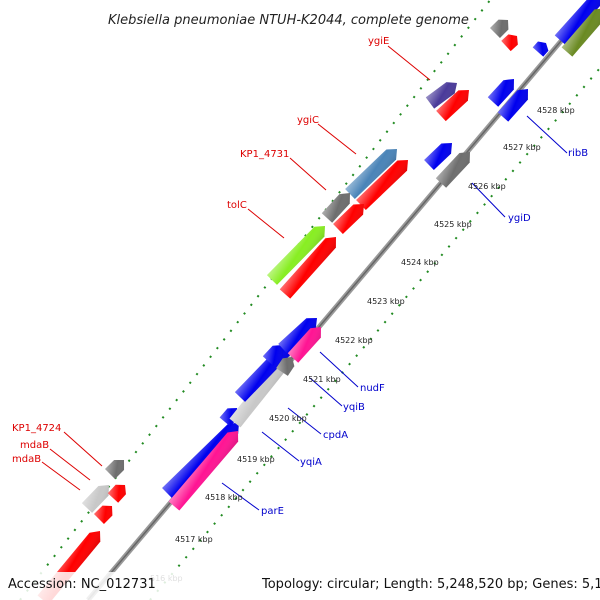 The image size is (600, 600). What do you see at coordinates (372, 388) in the screenshot?
I see `gene-label: nudF` at bounding box center [372, 388].